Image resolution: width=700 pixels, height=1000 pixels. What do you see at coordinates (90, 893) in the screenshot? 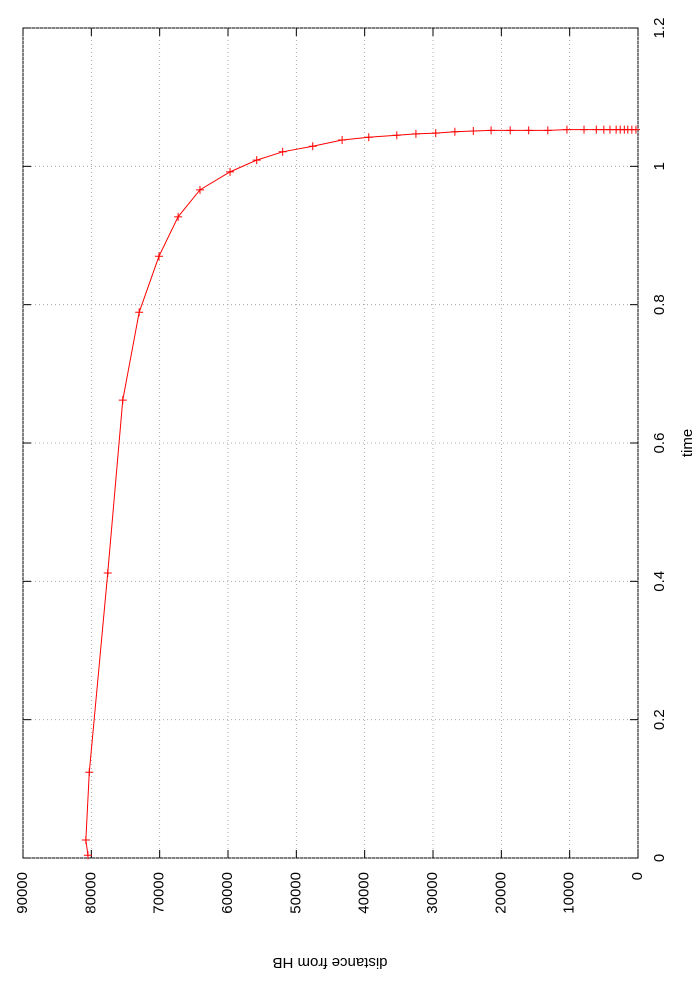
I see `y-tick-label: 80000` at bounding box center [90, 893].